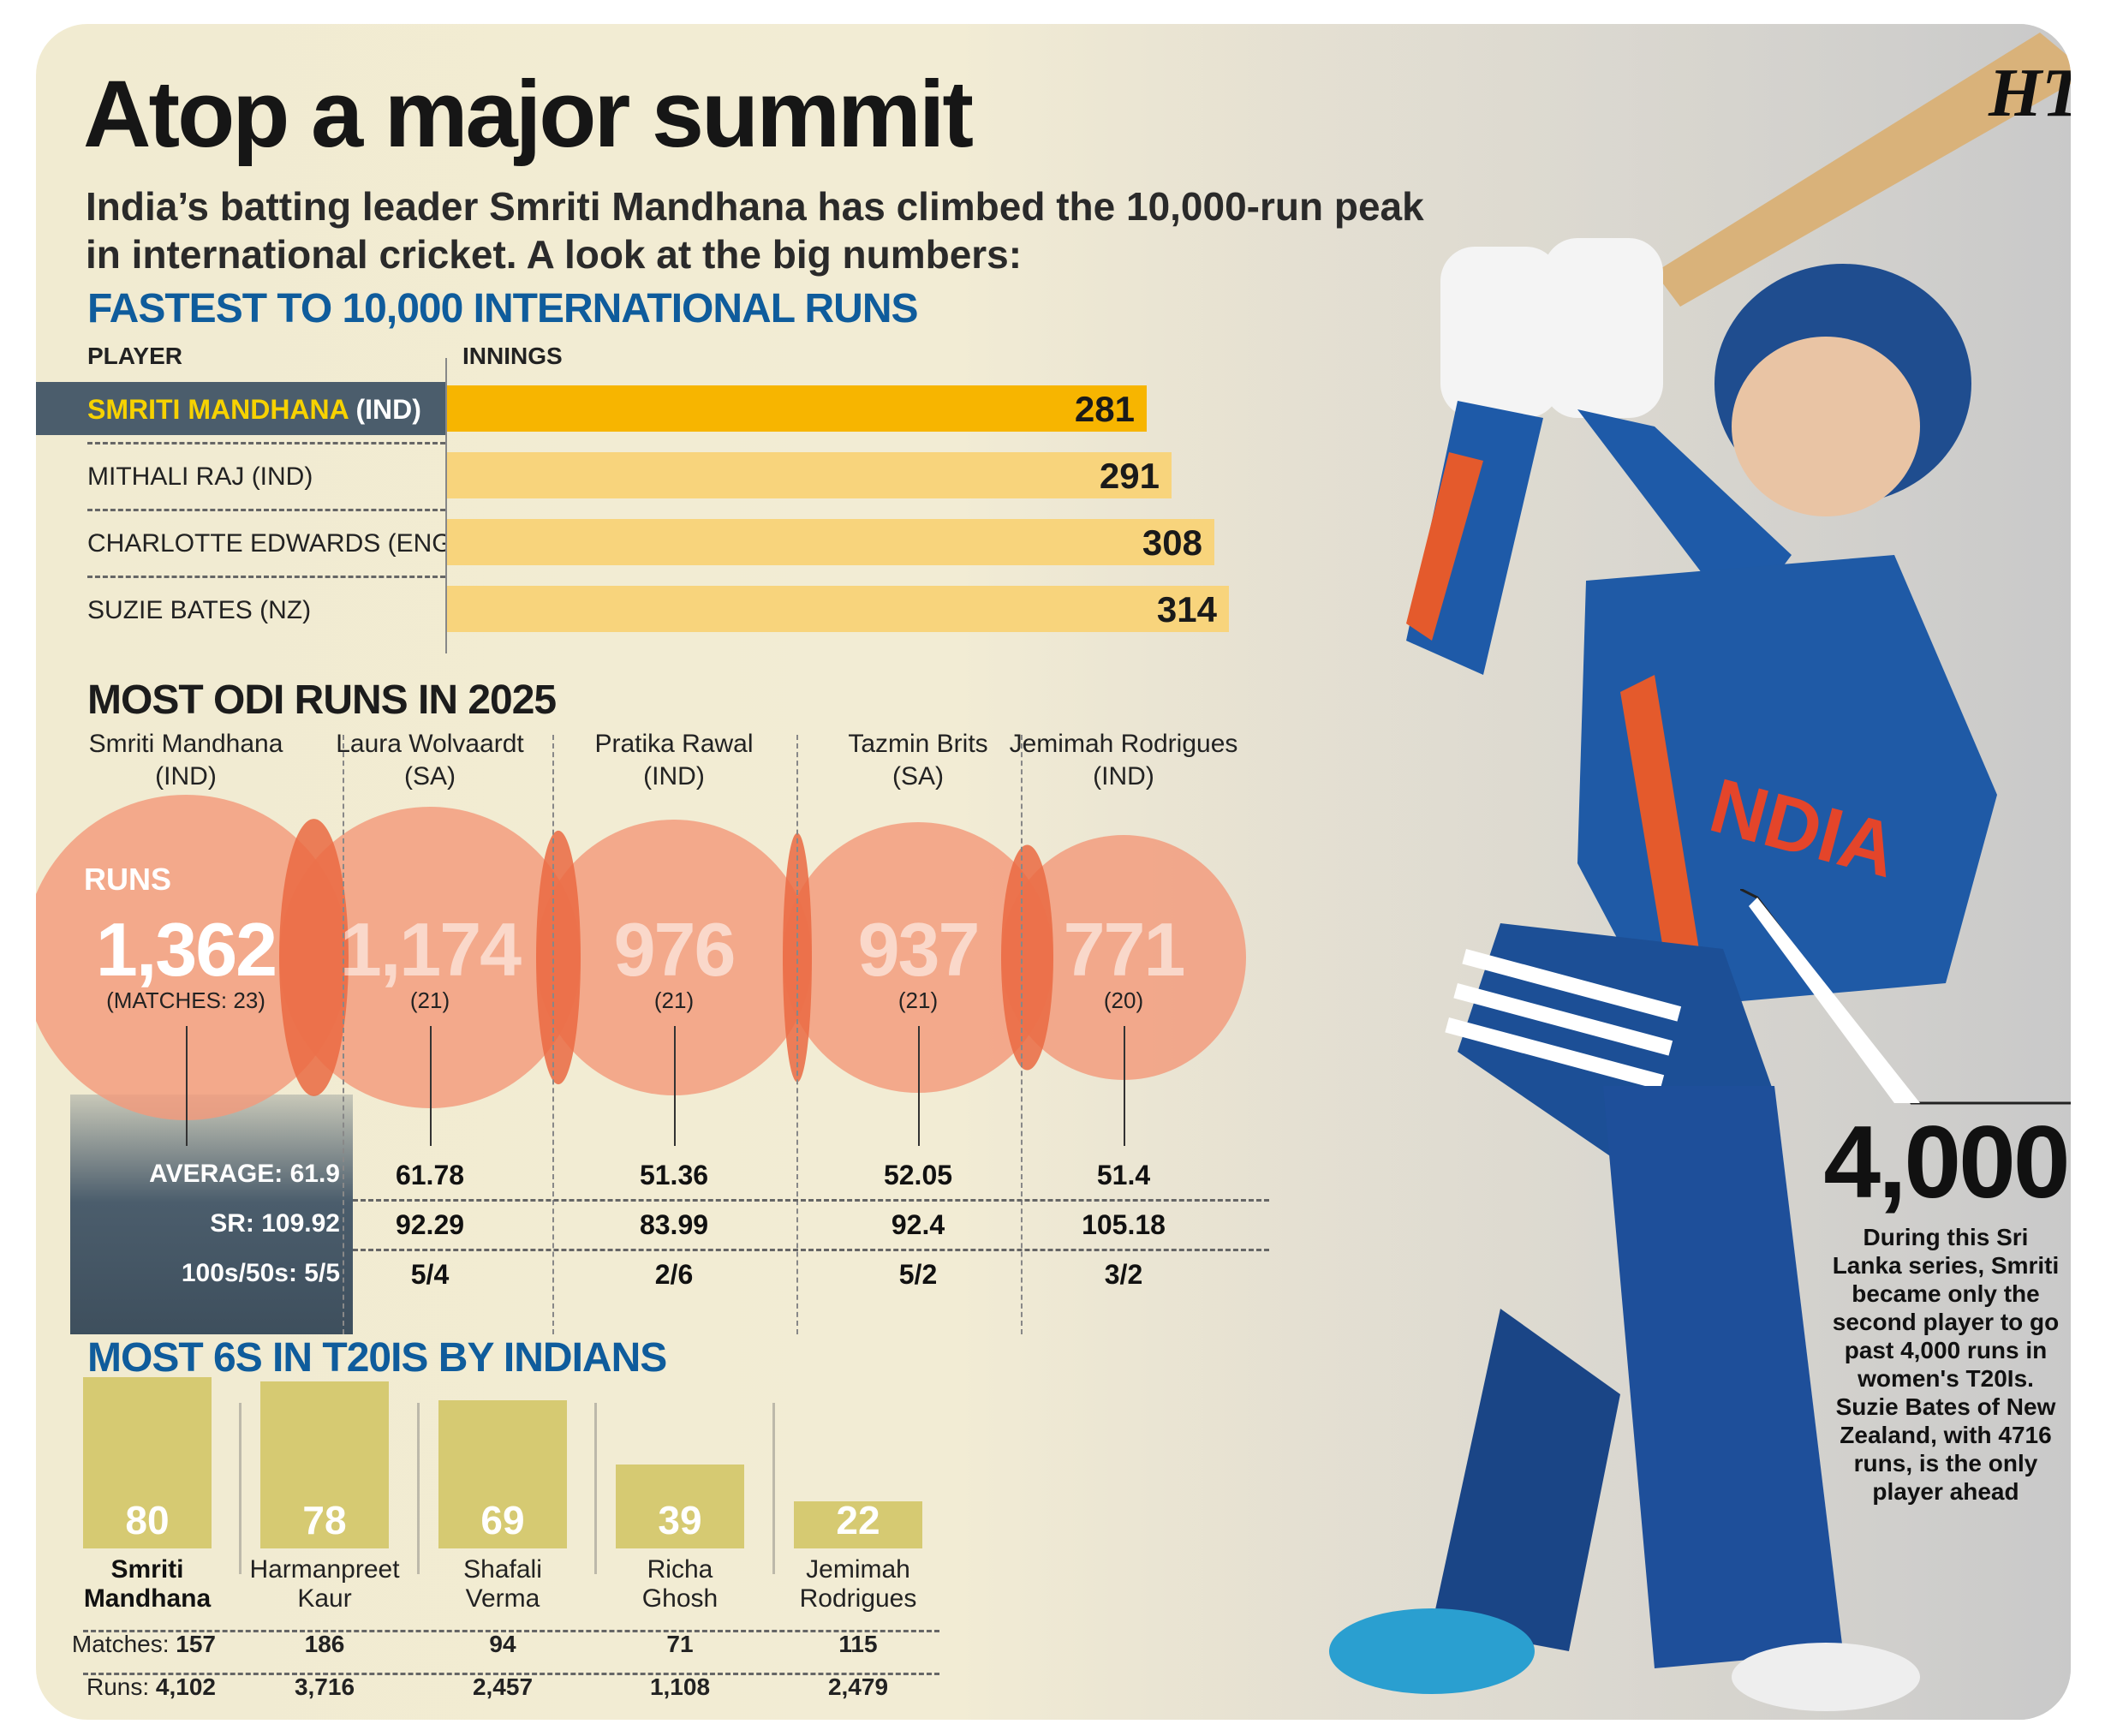 This screenshot has height=1736, width=2105. What do you see at coordinates (430, 1224) in the screenshot?
I see `odi-stat-value: 92.29` at bounding box center [430, 1224].